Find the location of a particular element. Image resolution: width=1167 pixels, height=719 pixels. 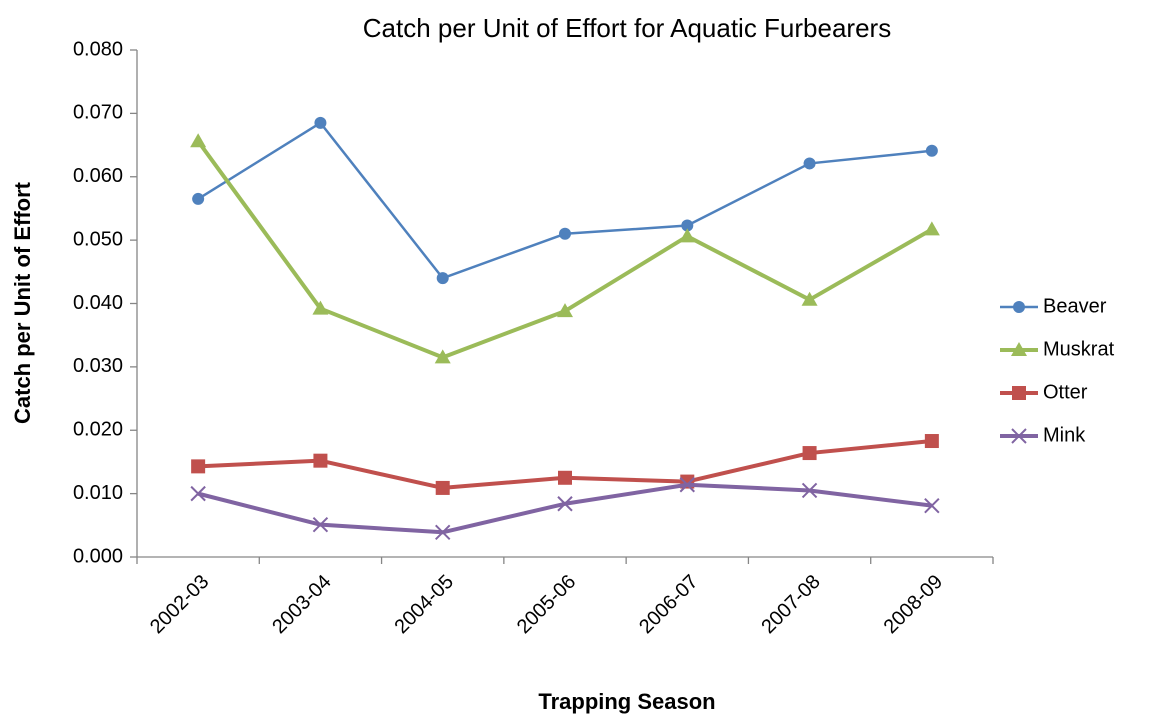

y-tick-label: 0.020 is located at coordinates (98, 430).